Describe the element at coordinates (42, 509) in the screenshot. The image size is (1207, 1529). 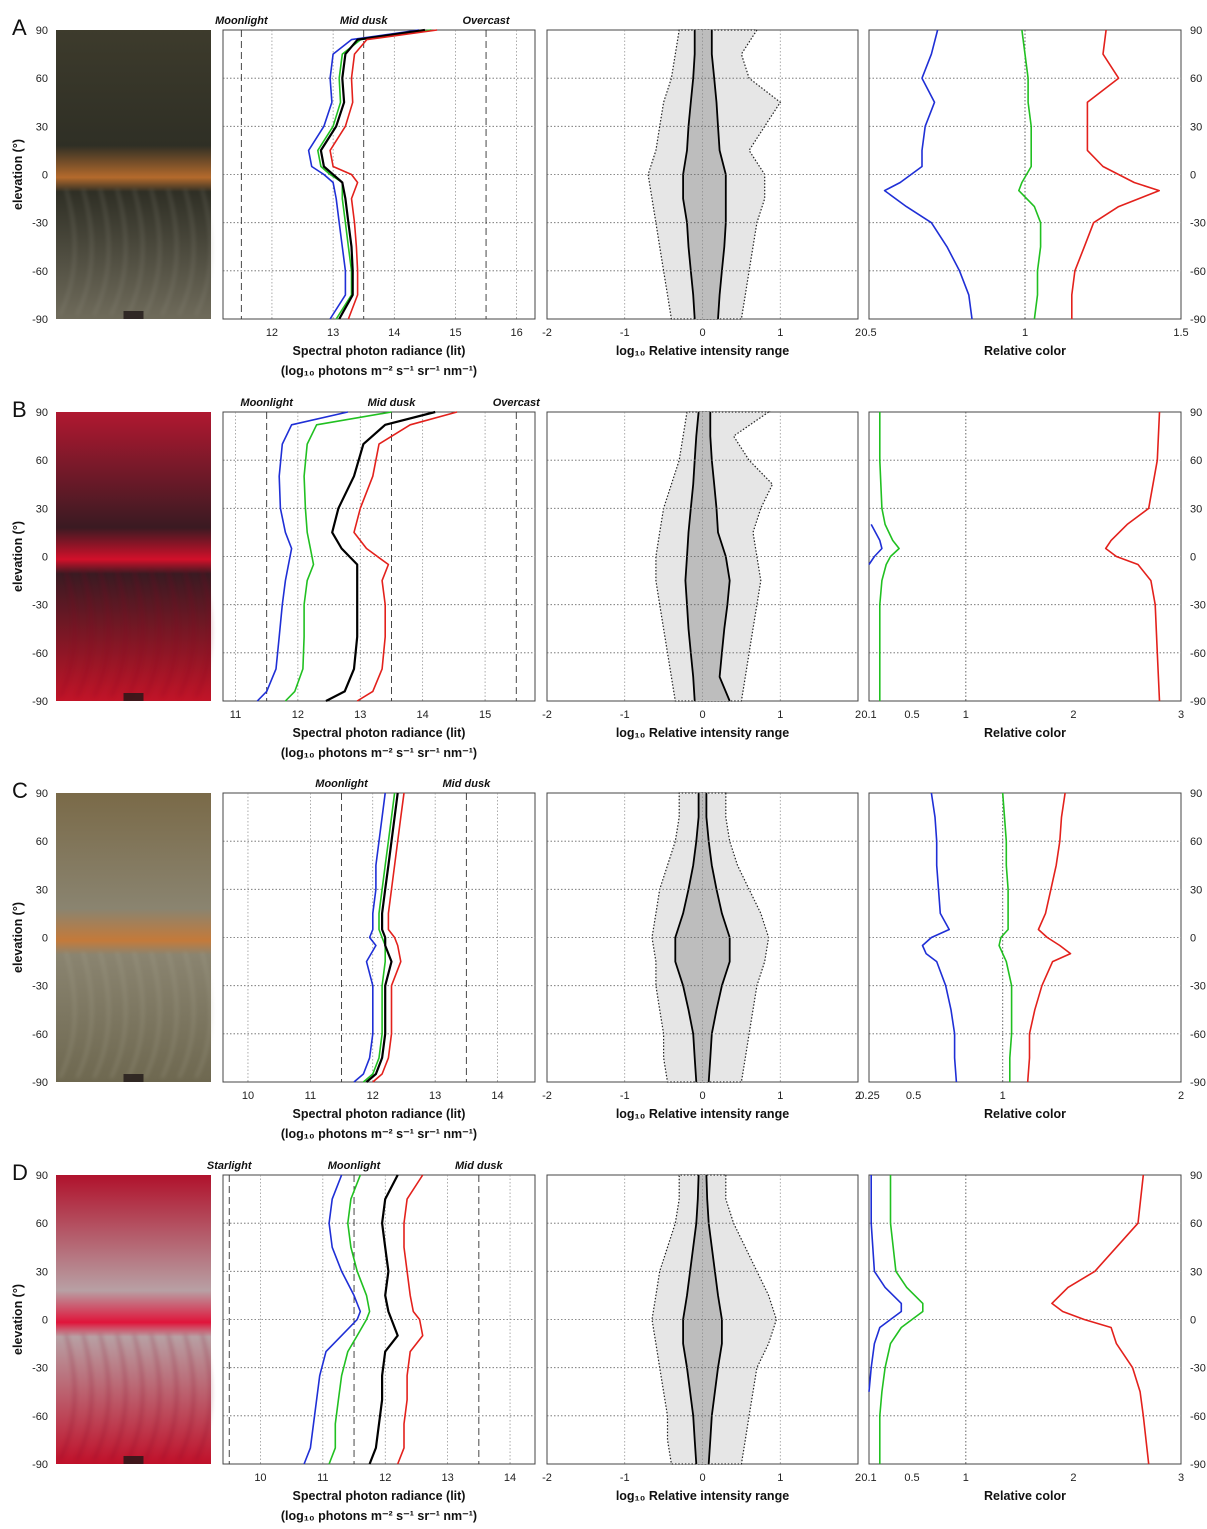
I see `elev-tick-label: 30` at that location.